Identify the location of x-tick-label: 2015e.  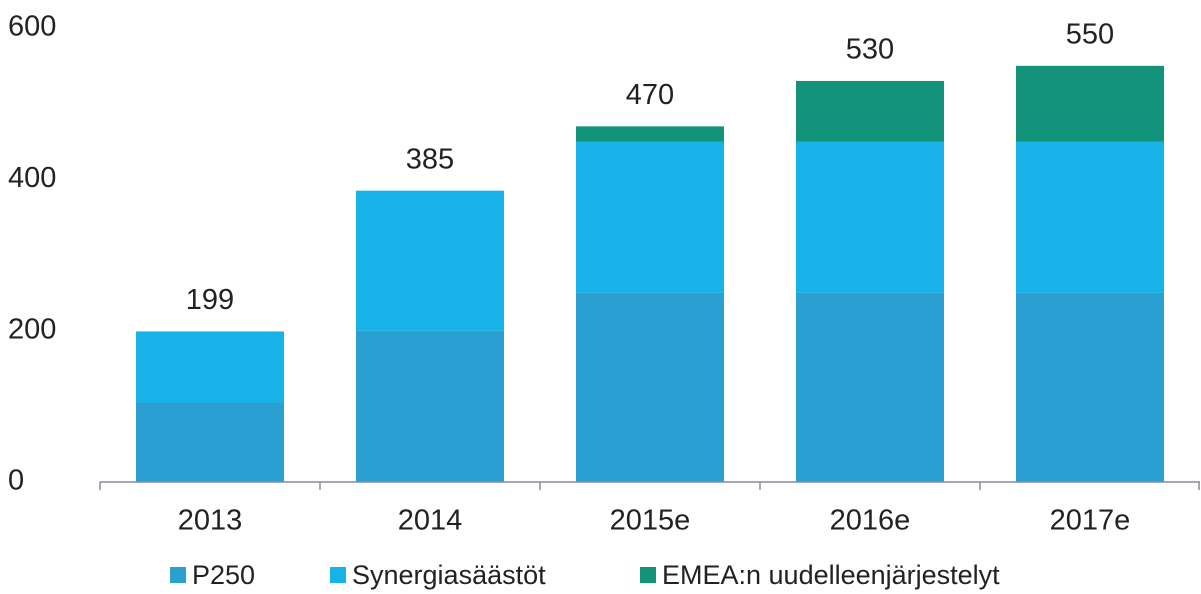
(650, 521).